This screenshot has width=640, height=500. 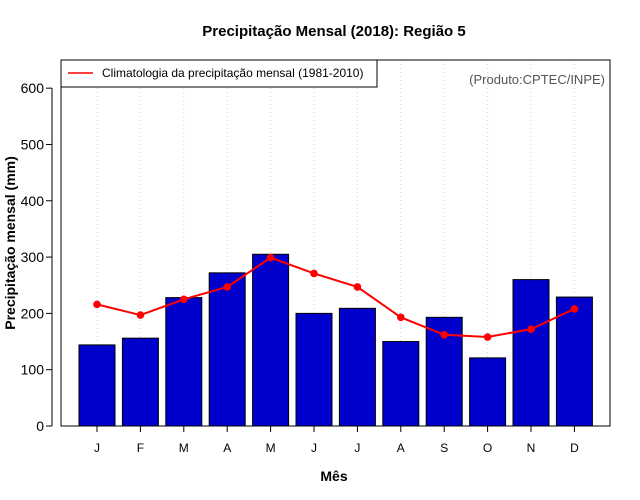 What do you see at coordinates (487, 448) in the screenshot?
I see `x-tick-label: O` at bounding box center [487, 448].